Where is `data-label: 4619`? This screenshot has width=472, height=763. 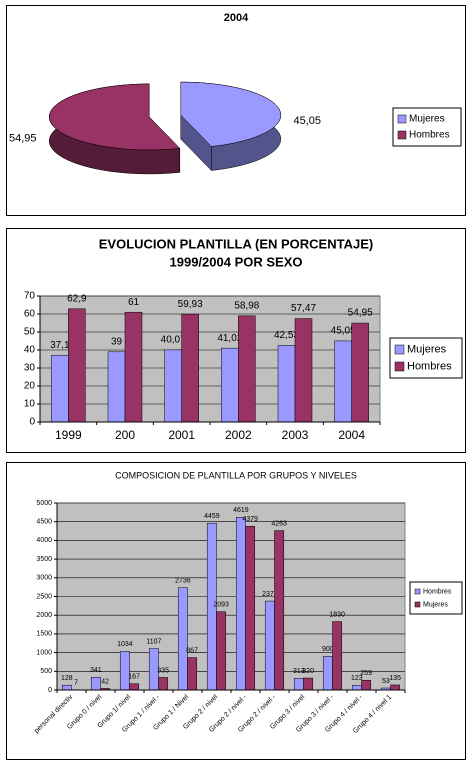
data-label: 4619 is located at coordinates (241, 510).